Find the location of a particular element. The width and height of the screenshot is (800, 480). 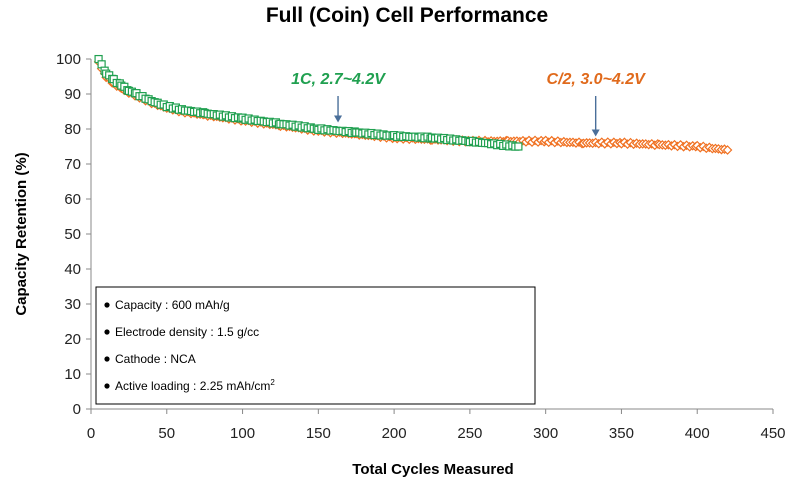

info-box-item: Capacity : 600 mAh/g is located at coordinates (172, 305).